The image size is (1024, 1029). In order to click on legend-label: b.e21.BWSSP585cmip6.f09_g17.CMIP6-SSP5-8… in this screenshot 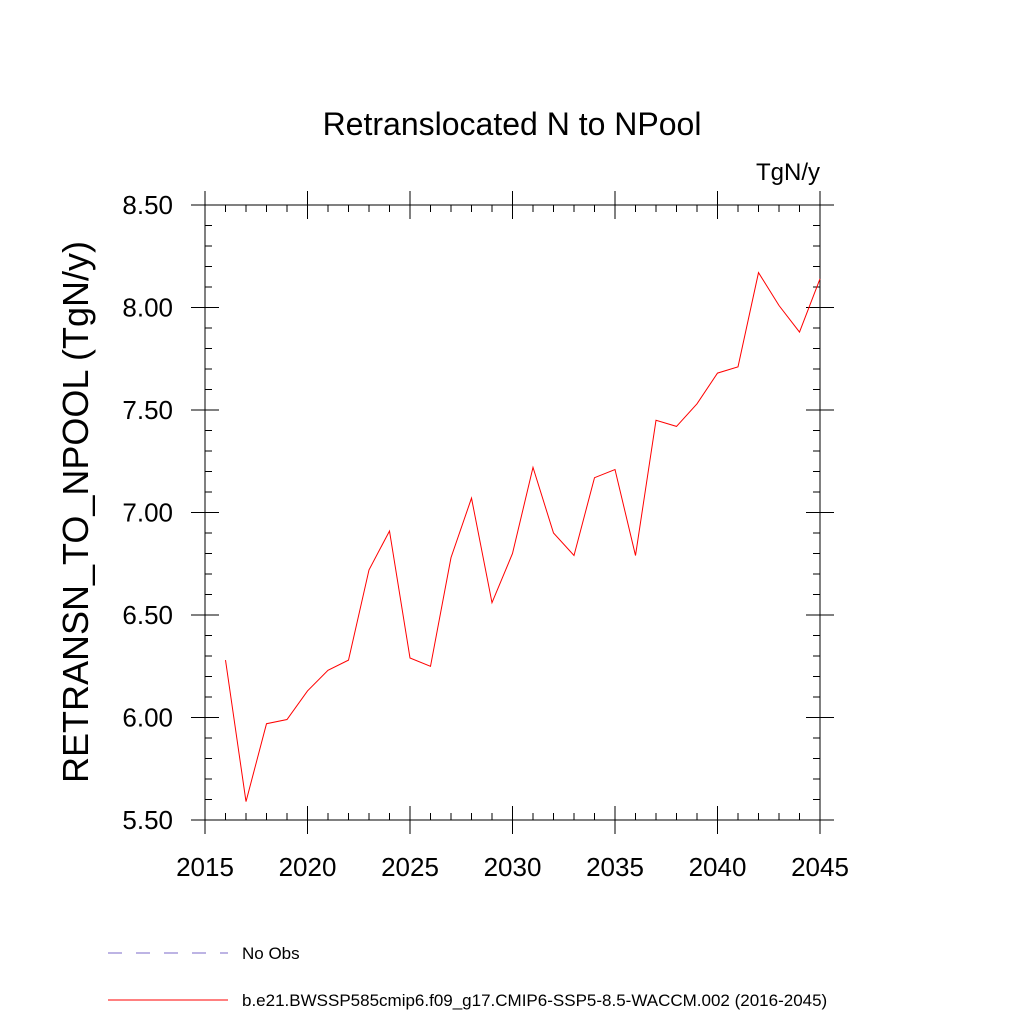, I will do `click(534, 1000)`.